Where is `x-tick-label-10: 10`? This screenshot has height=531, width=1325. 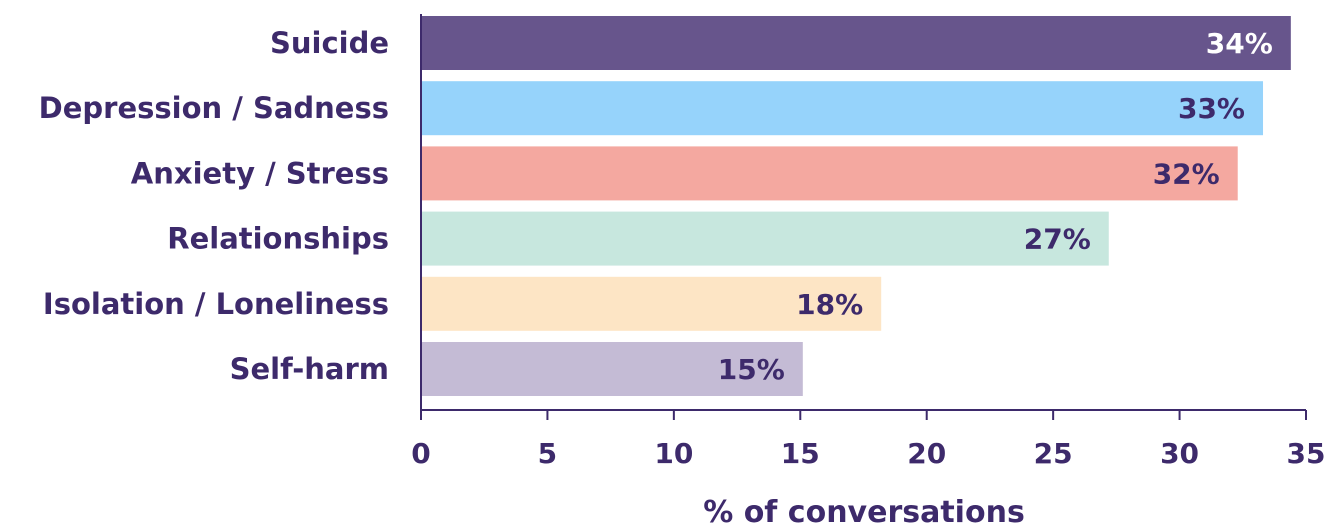 x-tick-label-10: 10 is located at coordinates (673, 453).